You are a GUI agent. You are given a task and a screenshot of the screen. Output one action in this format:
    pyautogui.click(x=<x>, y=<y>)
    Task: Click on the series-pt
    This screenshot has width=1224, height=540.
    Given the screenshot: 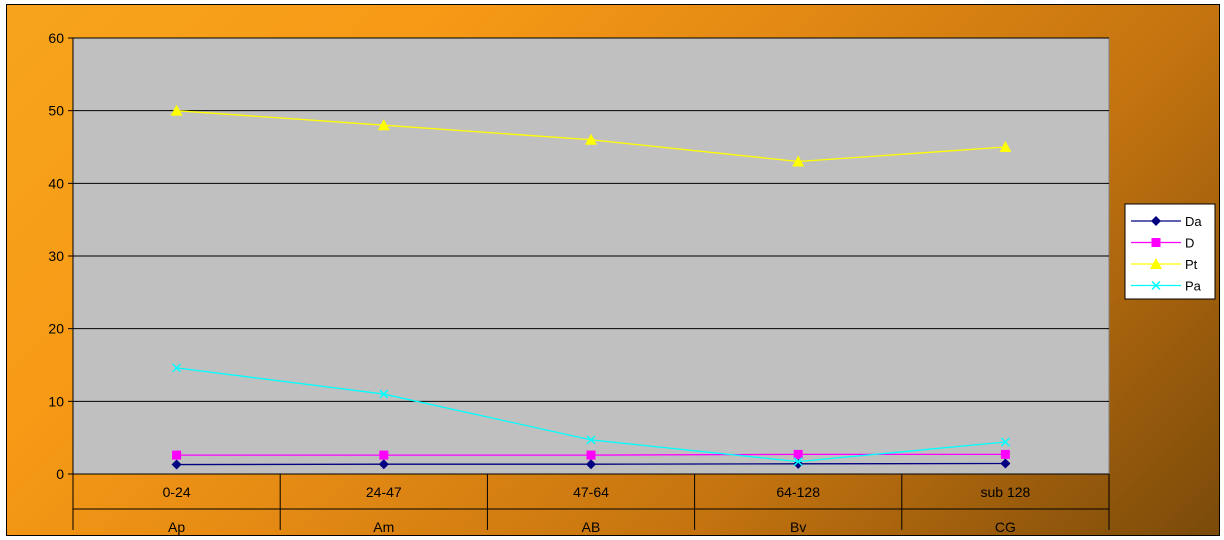 What is the action you would take?
    pyautogui.click(x=591, y=135)
    